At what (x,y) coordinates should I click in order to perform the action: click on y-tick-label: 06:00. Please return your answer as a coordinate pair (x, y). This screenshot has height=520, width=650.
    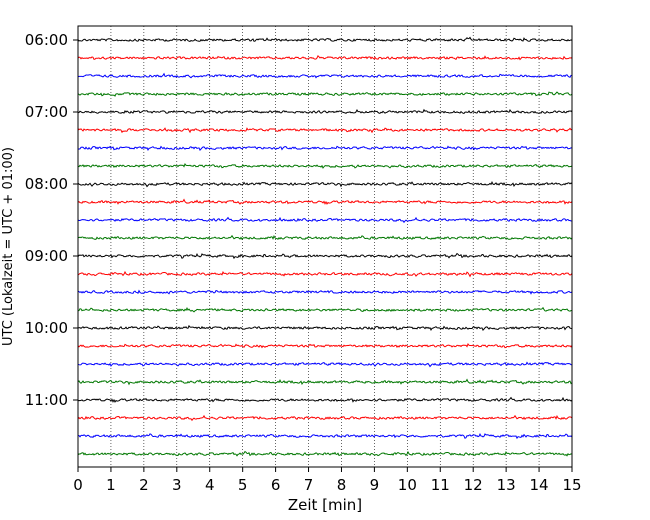
    Looking at the image, I should click on (46, 40).